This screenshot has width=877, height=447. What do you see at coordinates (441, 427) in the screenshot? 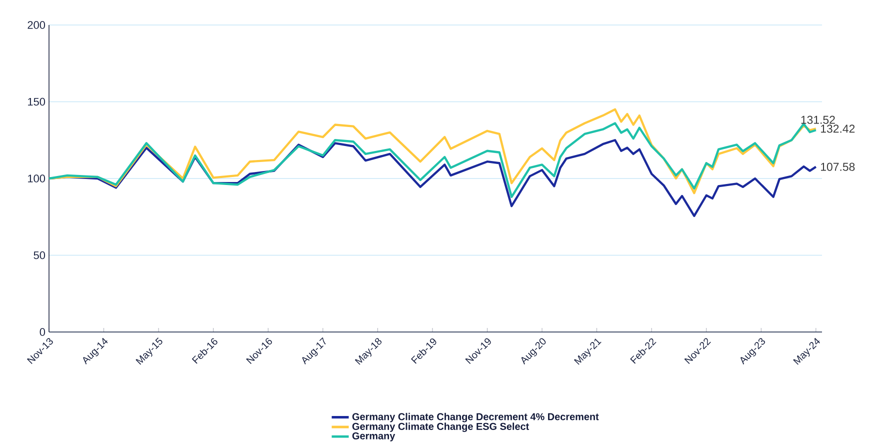
I see `legend-label: Germany Climate Change ESG Select` at bounding box center [441, 427].